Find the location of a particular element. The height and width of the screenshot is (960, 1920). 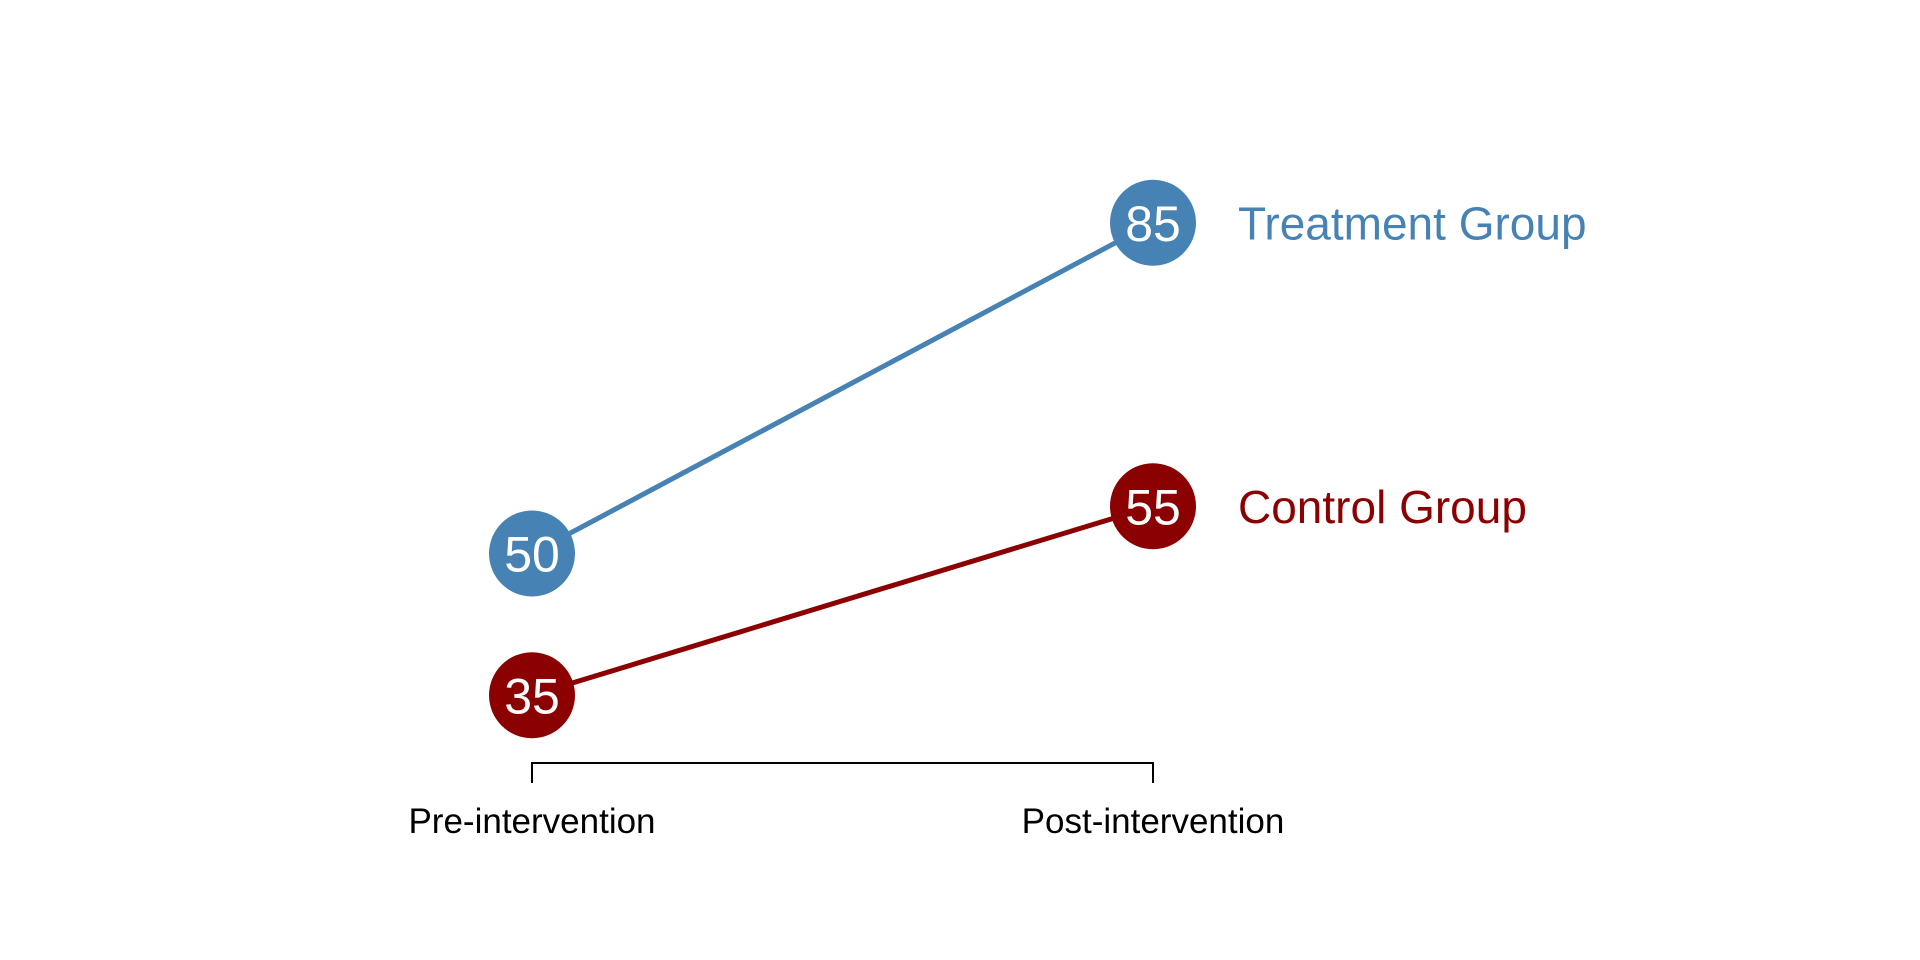

x-axis-category-label: Pre-intervention is located at coordinates (531, 821).